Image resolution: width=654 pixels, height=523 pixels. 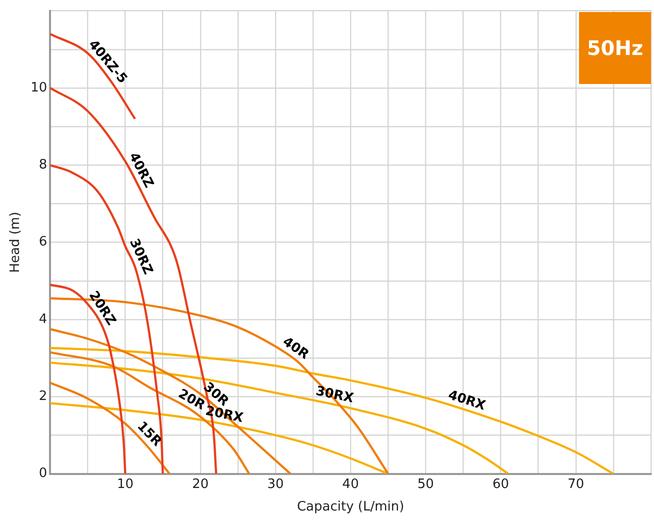 What do you see at coordinates (296, 348) in the screenshot?
I see `text: 40R` at bounding box center [296, 348].